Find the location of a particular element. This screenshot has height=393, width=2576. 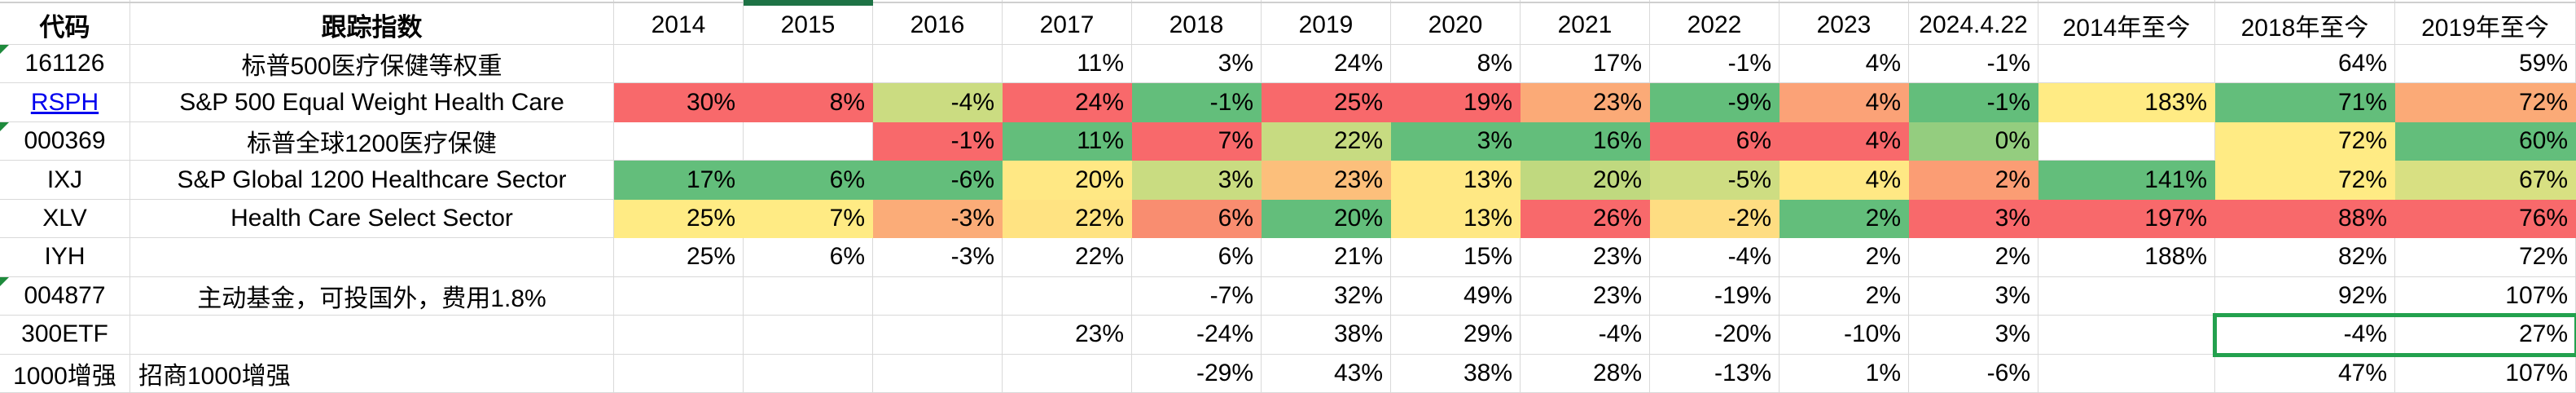

cell-2018-XLV: 6% is located at coordinates (1197, 219).